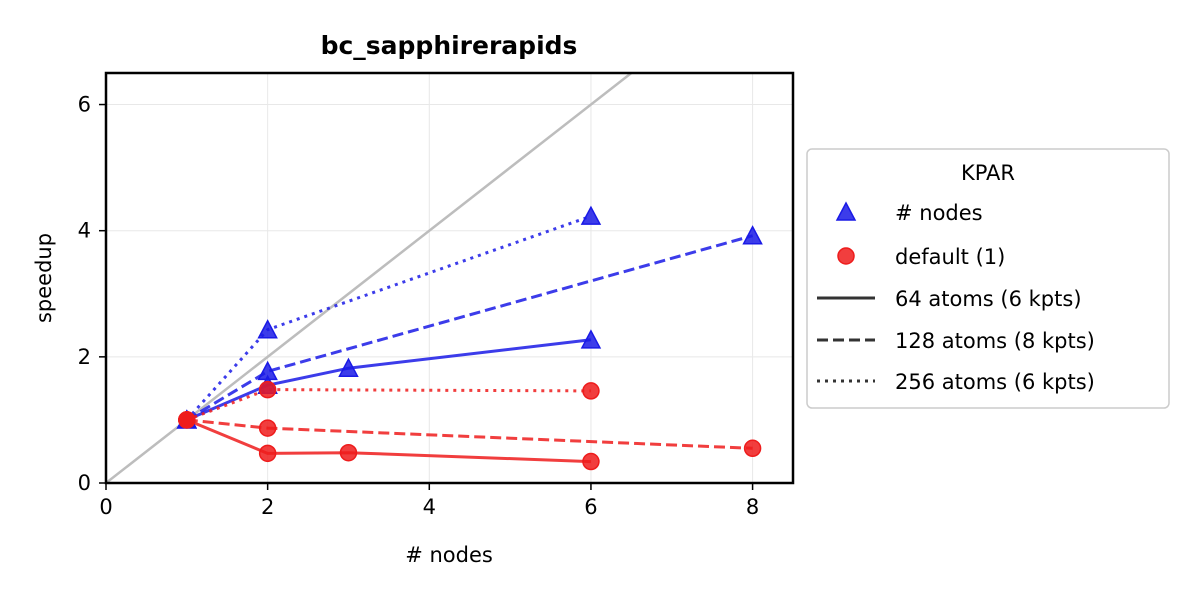  Describe the element at coordinates (429, 507) in the screenshot. I see `x-tick-label: 4` at that location.